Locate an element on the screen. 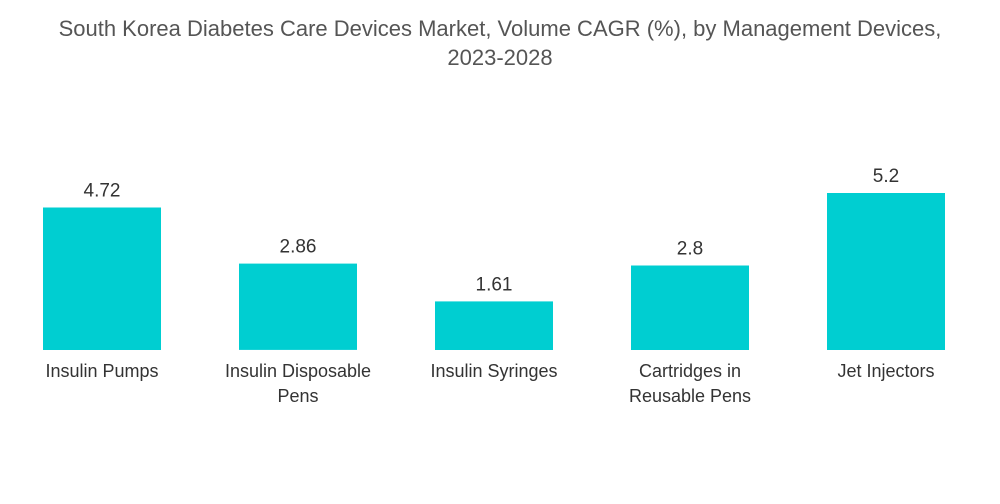 Image resolution: width=1000 pixels, height=504 pixels. value-label-4: 5.2 is located at coordinates (886, 176).